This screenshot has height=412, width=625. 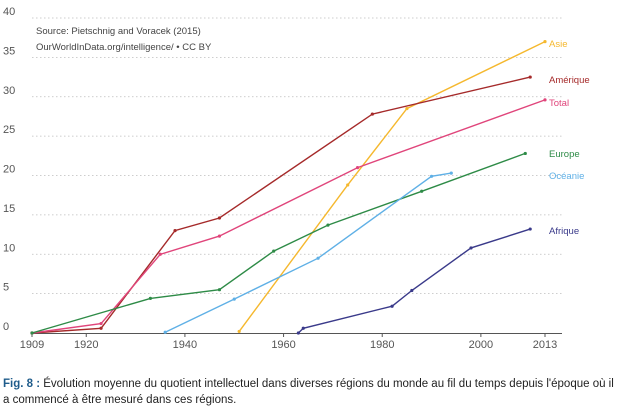 I want to click on source-line-1: Source: Pietschnig and Voracek (2015), so click(x=118, y=31).